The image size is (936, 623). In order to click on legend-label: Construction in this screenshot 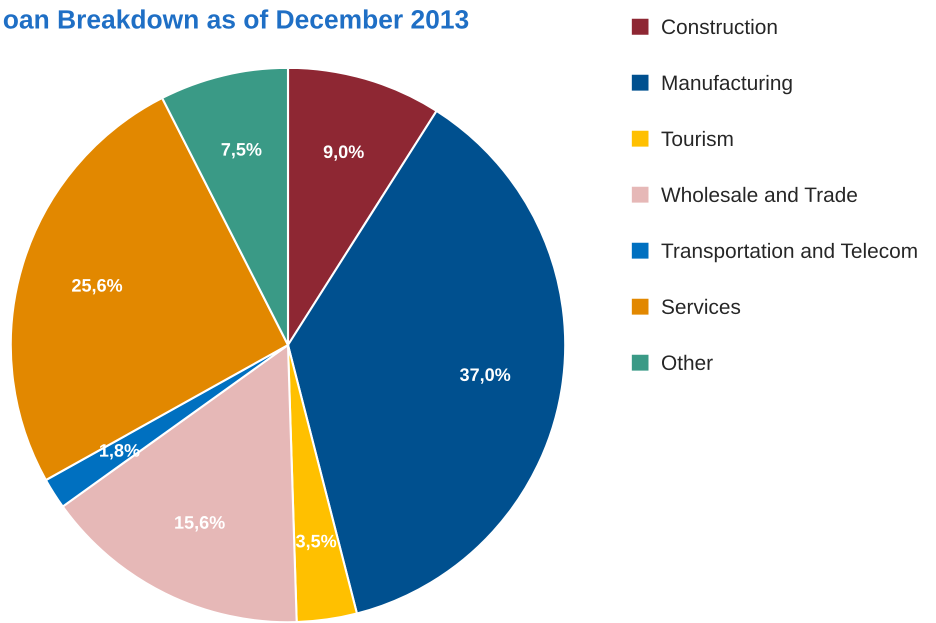, I will do `click(719, 26)`.